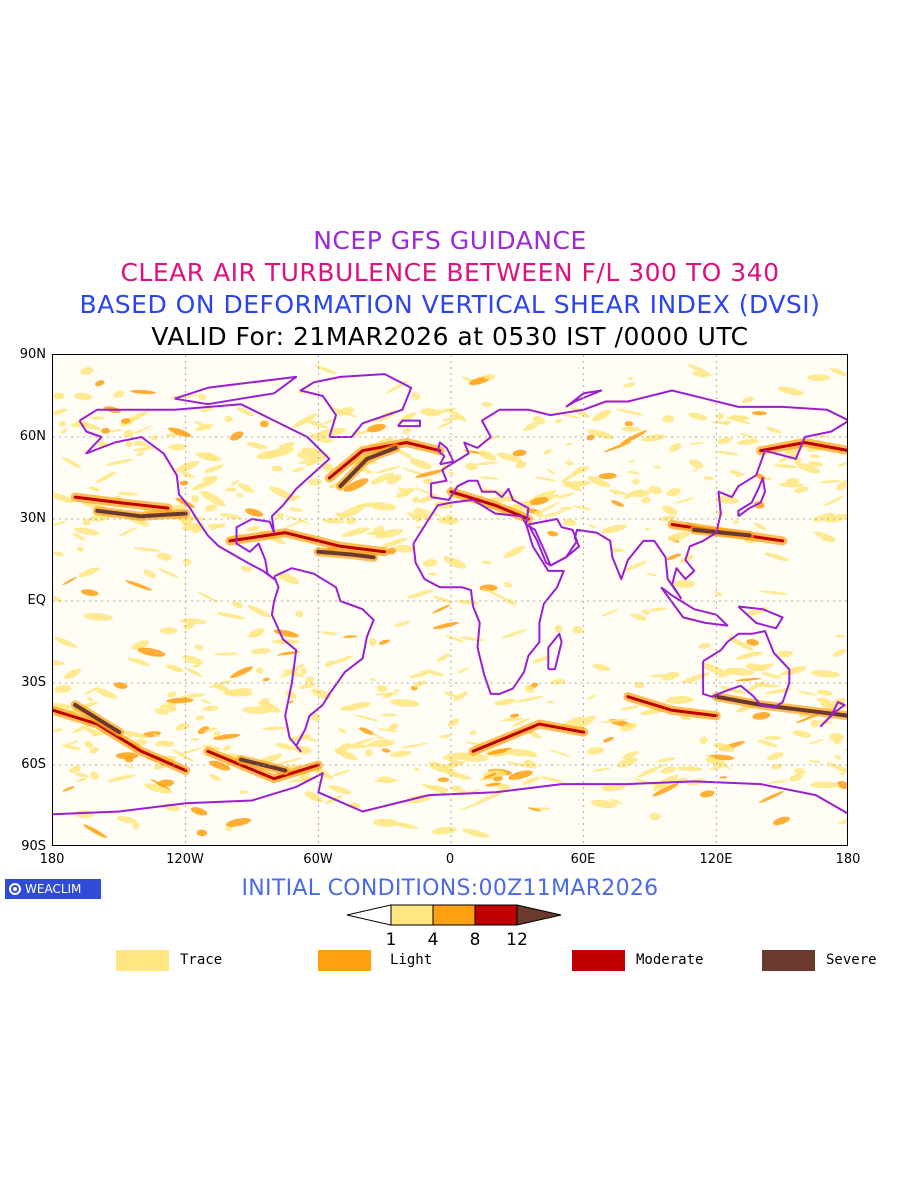  I want to click on colorbar-label-8: 8, so click(475, 940).